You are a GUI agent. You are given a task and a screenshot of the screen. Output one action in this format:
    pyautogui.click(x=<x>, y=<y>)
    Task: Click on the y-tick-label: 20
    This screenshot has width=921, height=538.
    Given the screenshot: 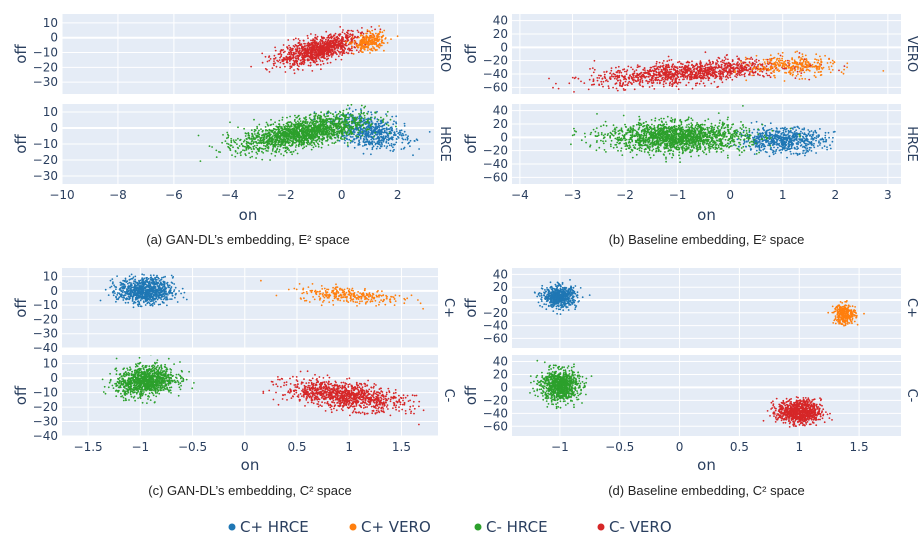 What is the action you would take?
    pyautogui.click(x=500, y=34)
    